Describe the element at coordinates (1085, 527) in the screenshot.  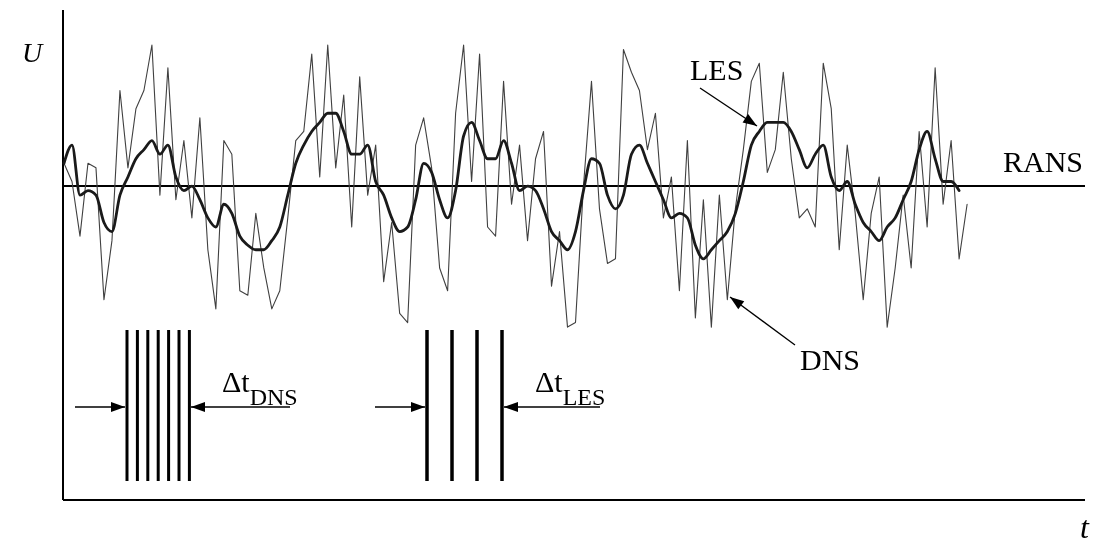
I see `x-axis-title: t` at that location.